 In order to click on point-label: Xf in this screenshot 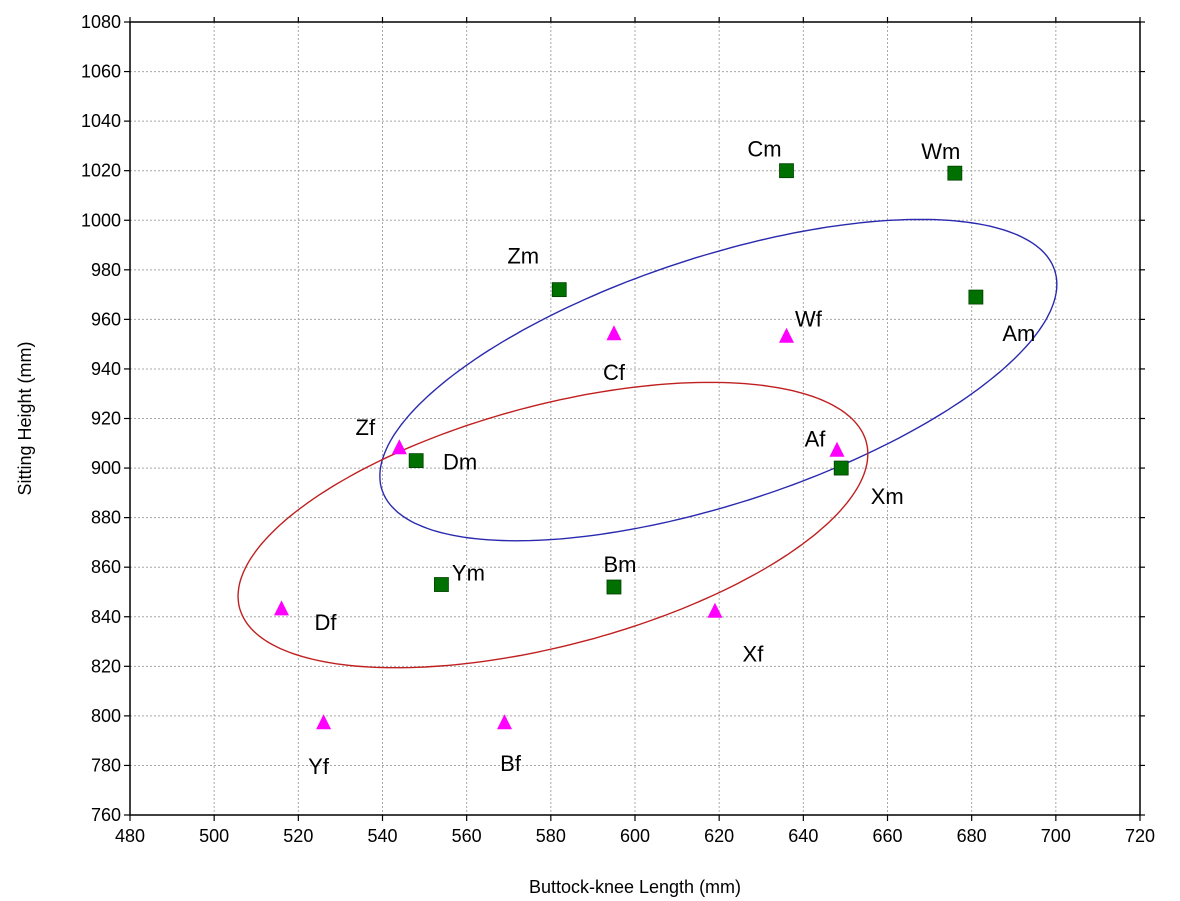, I will do `click(754, 654)`.